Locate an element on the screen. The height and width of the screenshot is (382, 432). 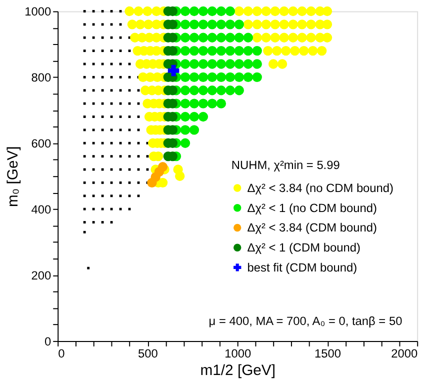
x-axis-title: m1/2 [GeV] is located at coordinates (238, 371).